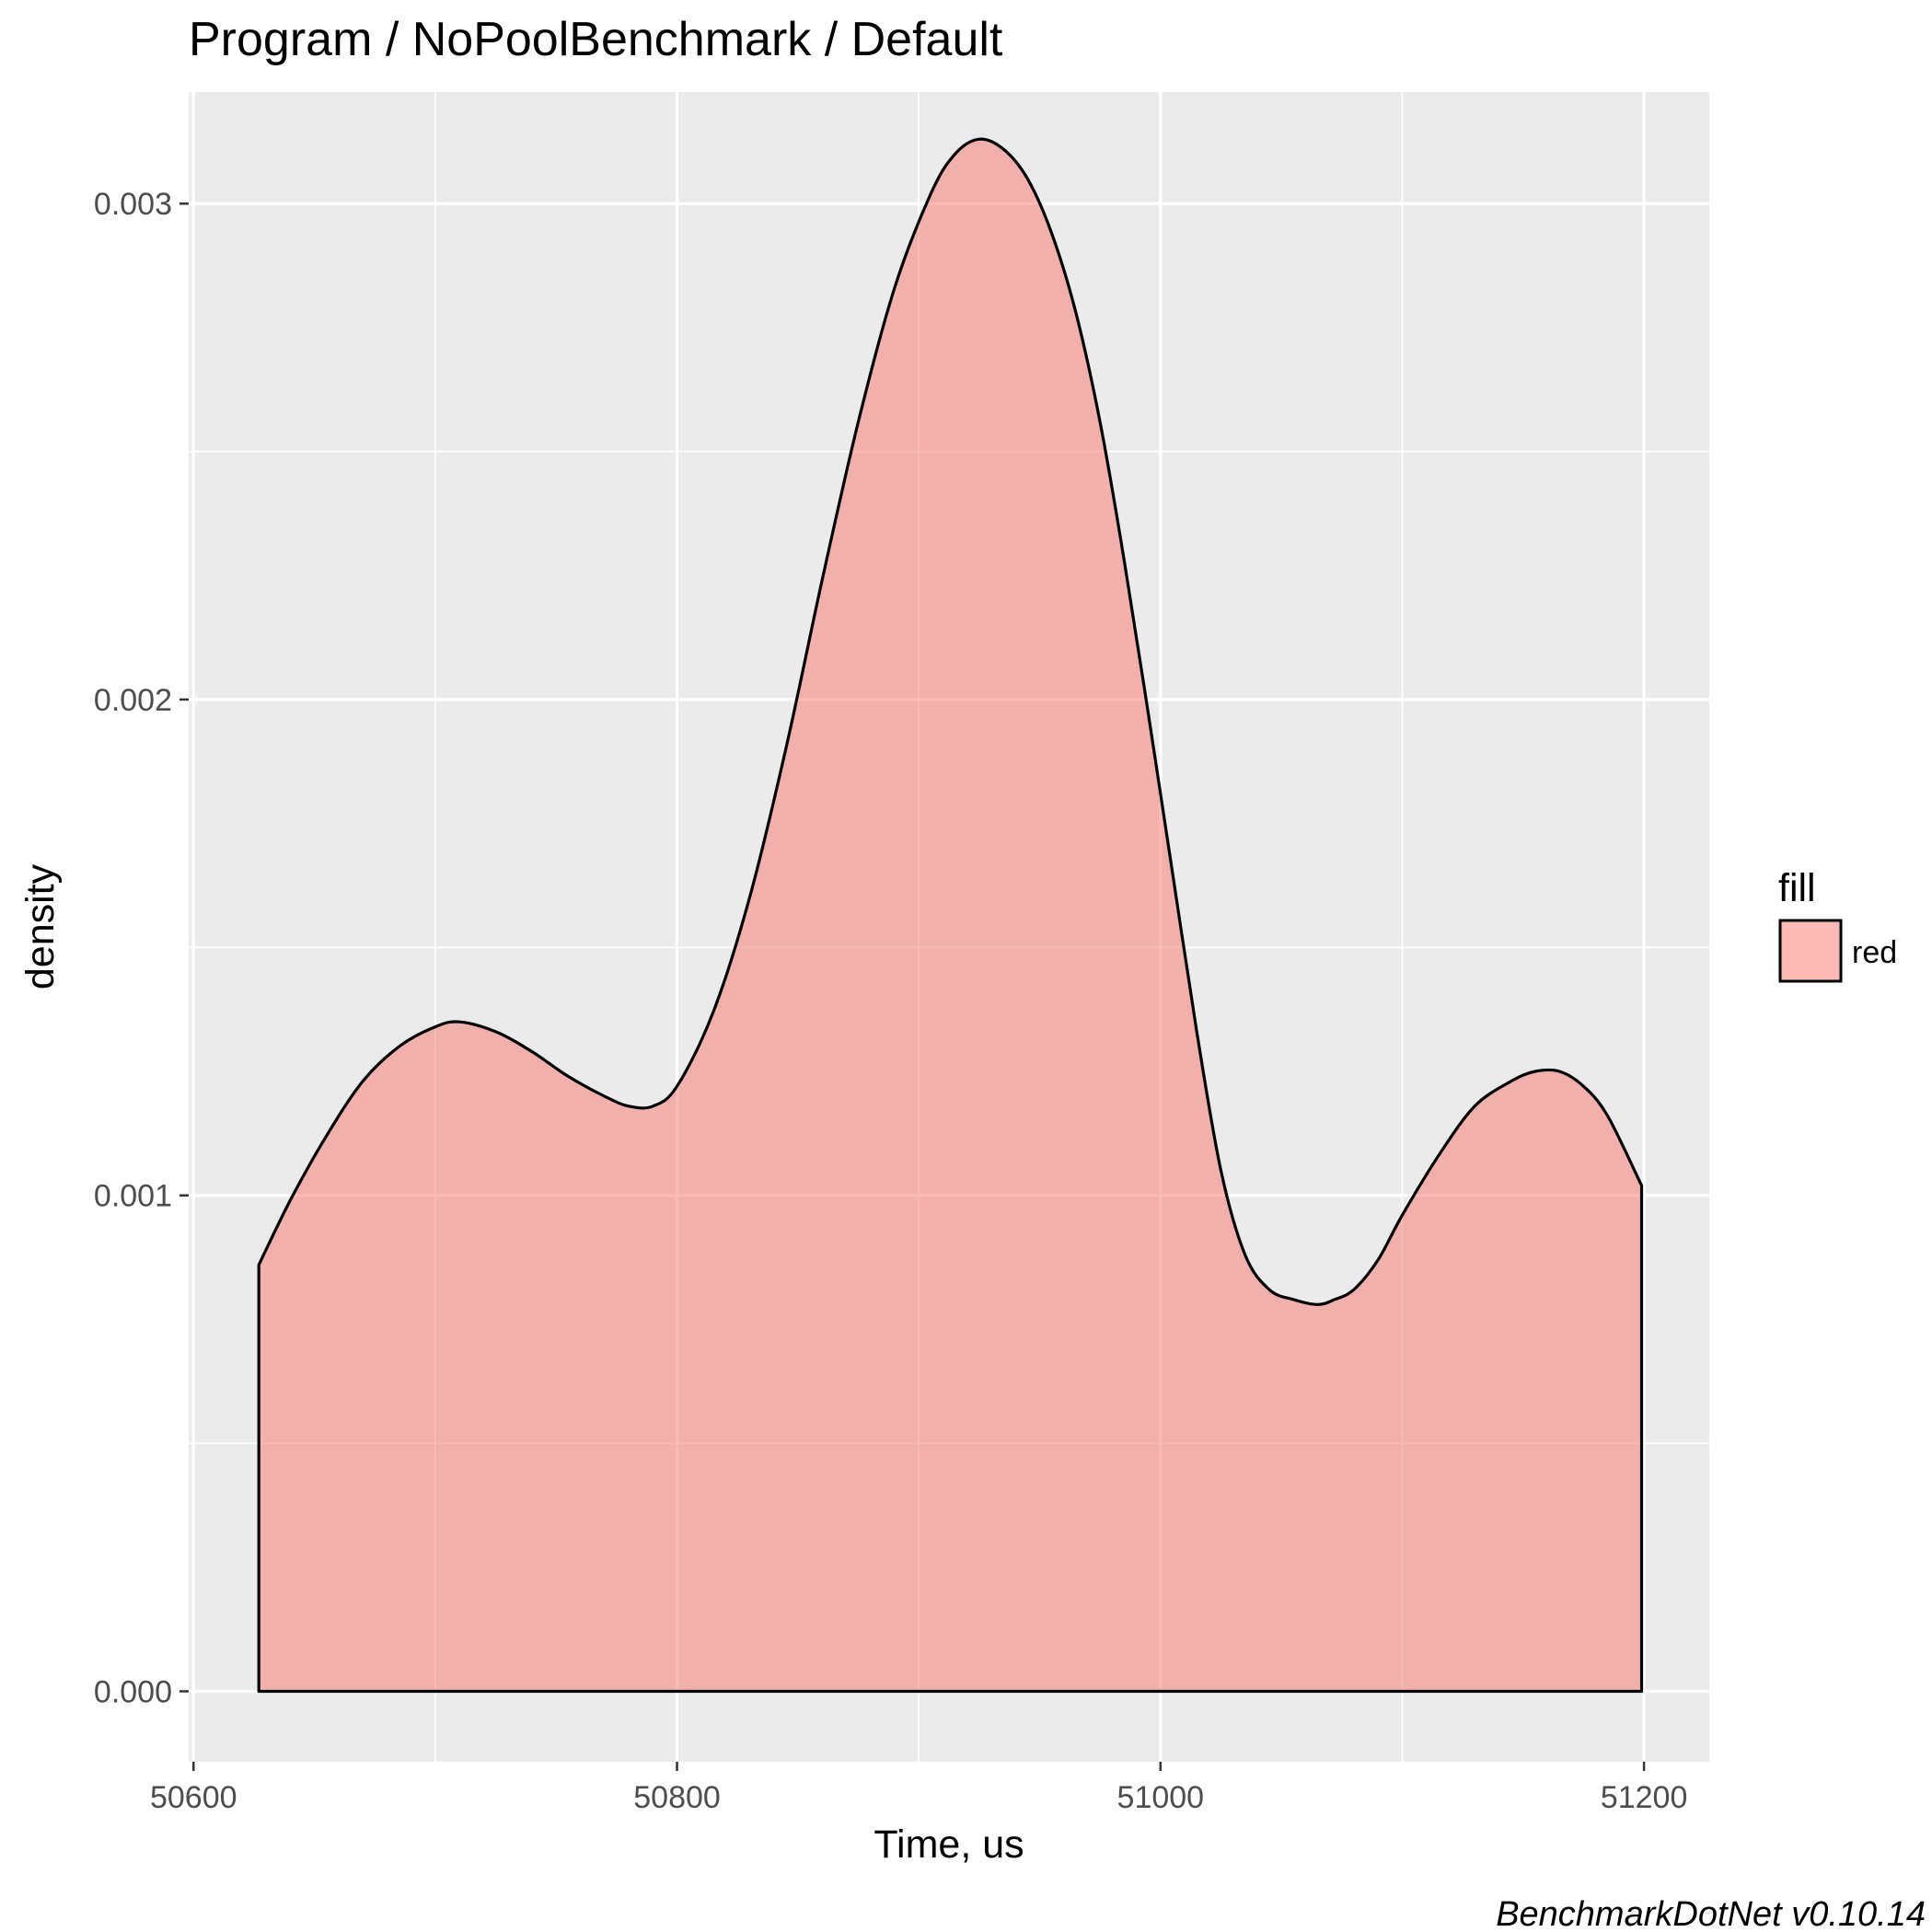 The height and width of the screenshot is (1932, 1932). Describe the element at coordinates (596, 40) in the screenshot. I see `chart-title: Program / NoPoolBenchmark / Default` at that location.